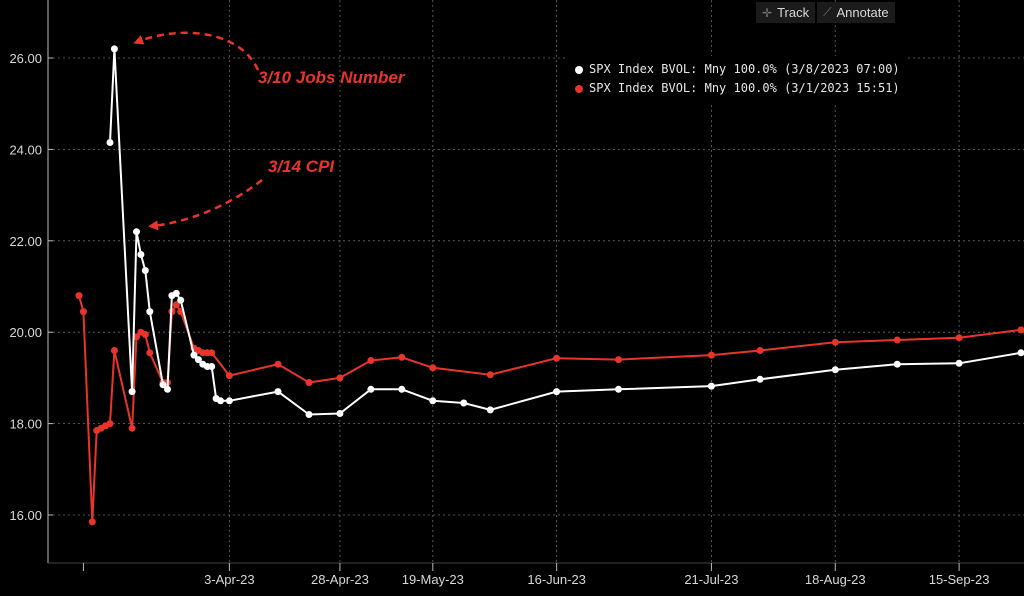 This screenshot has height=596, width=1024. What do you see at coordinates (556, 579) in the screenshot?
I see `x-tick-label: 16-Jun-23` at bounding box center [556, 579].